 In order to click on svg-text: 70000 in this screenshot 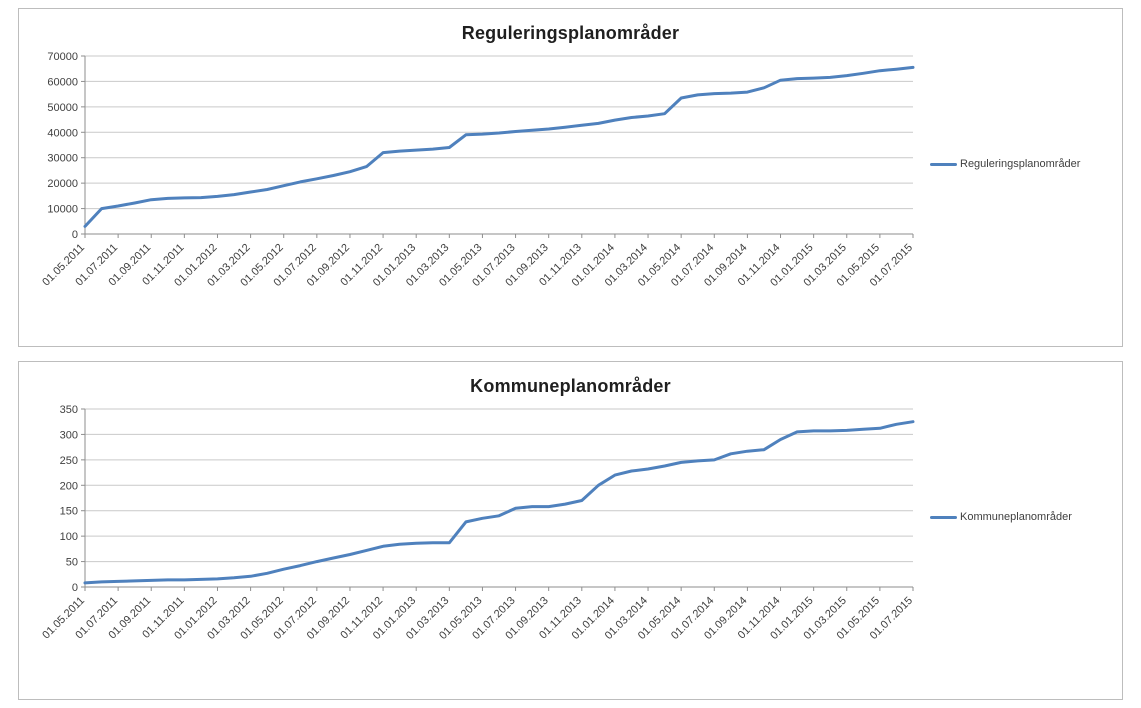, I will do `click(62, 57)`.